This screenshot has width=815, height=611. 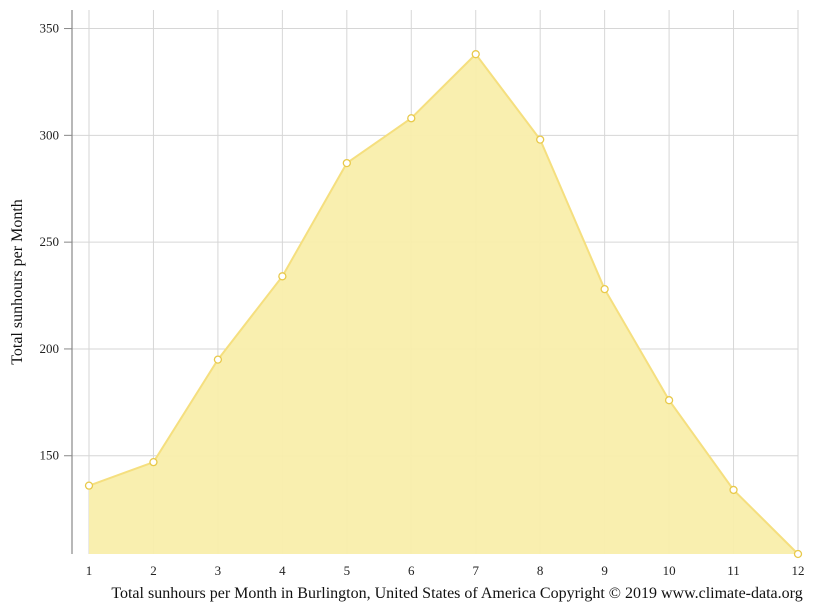 I want to click on y-tick-labels: 150 200 250 300 350, so click(x=56, y=242).